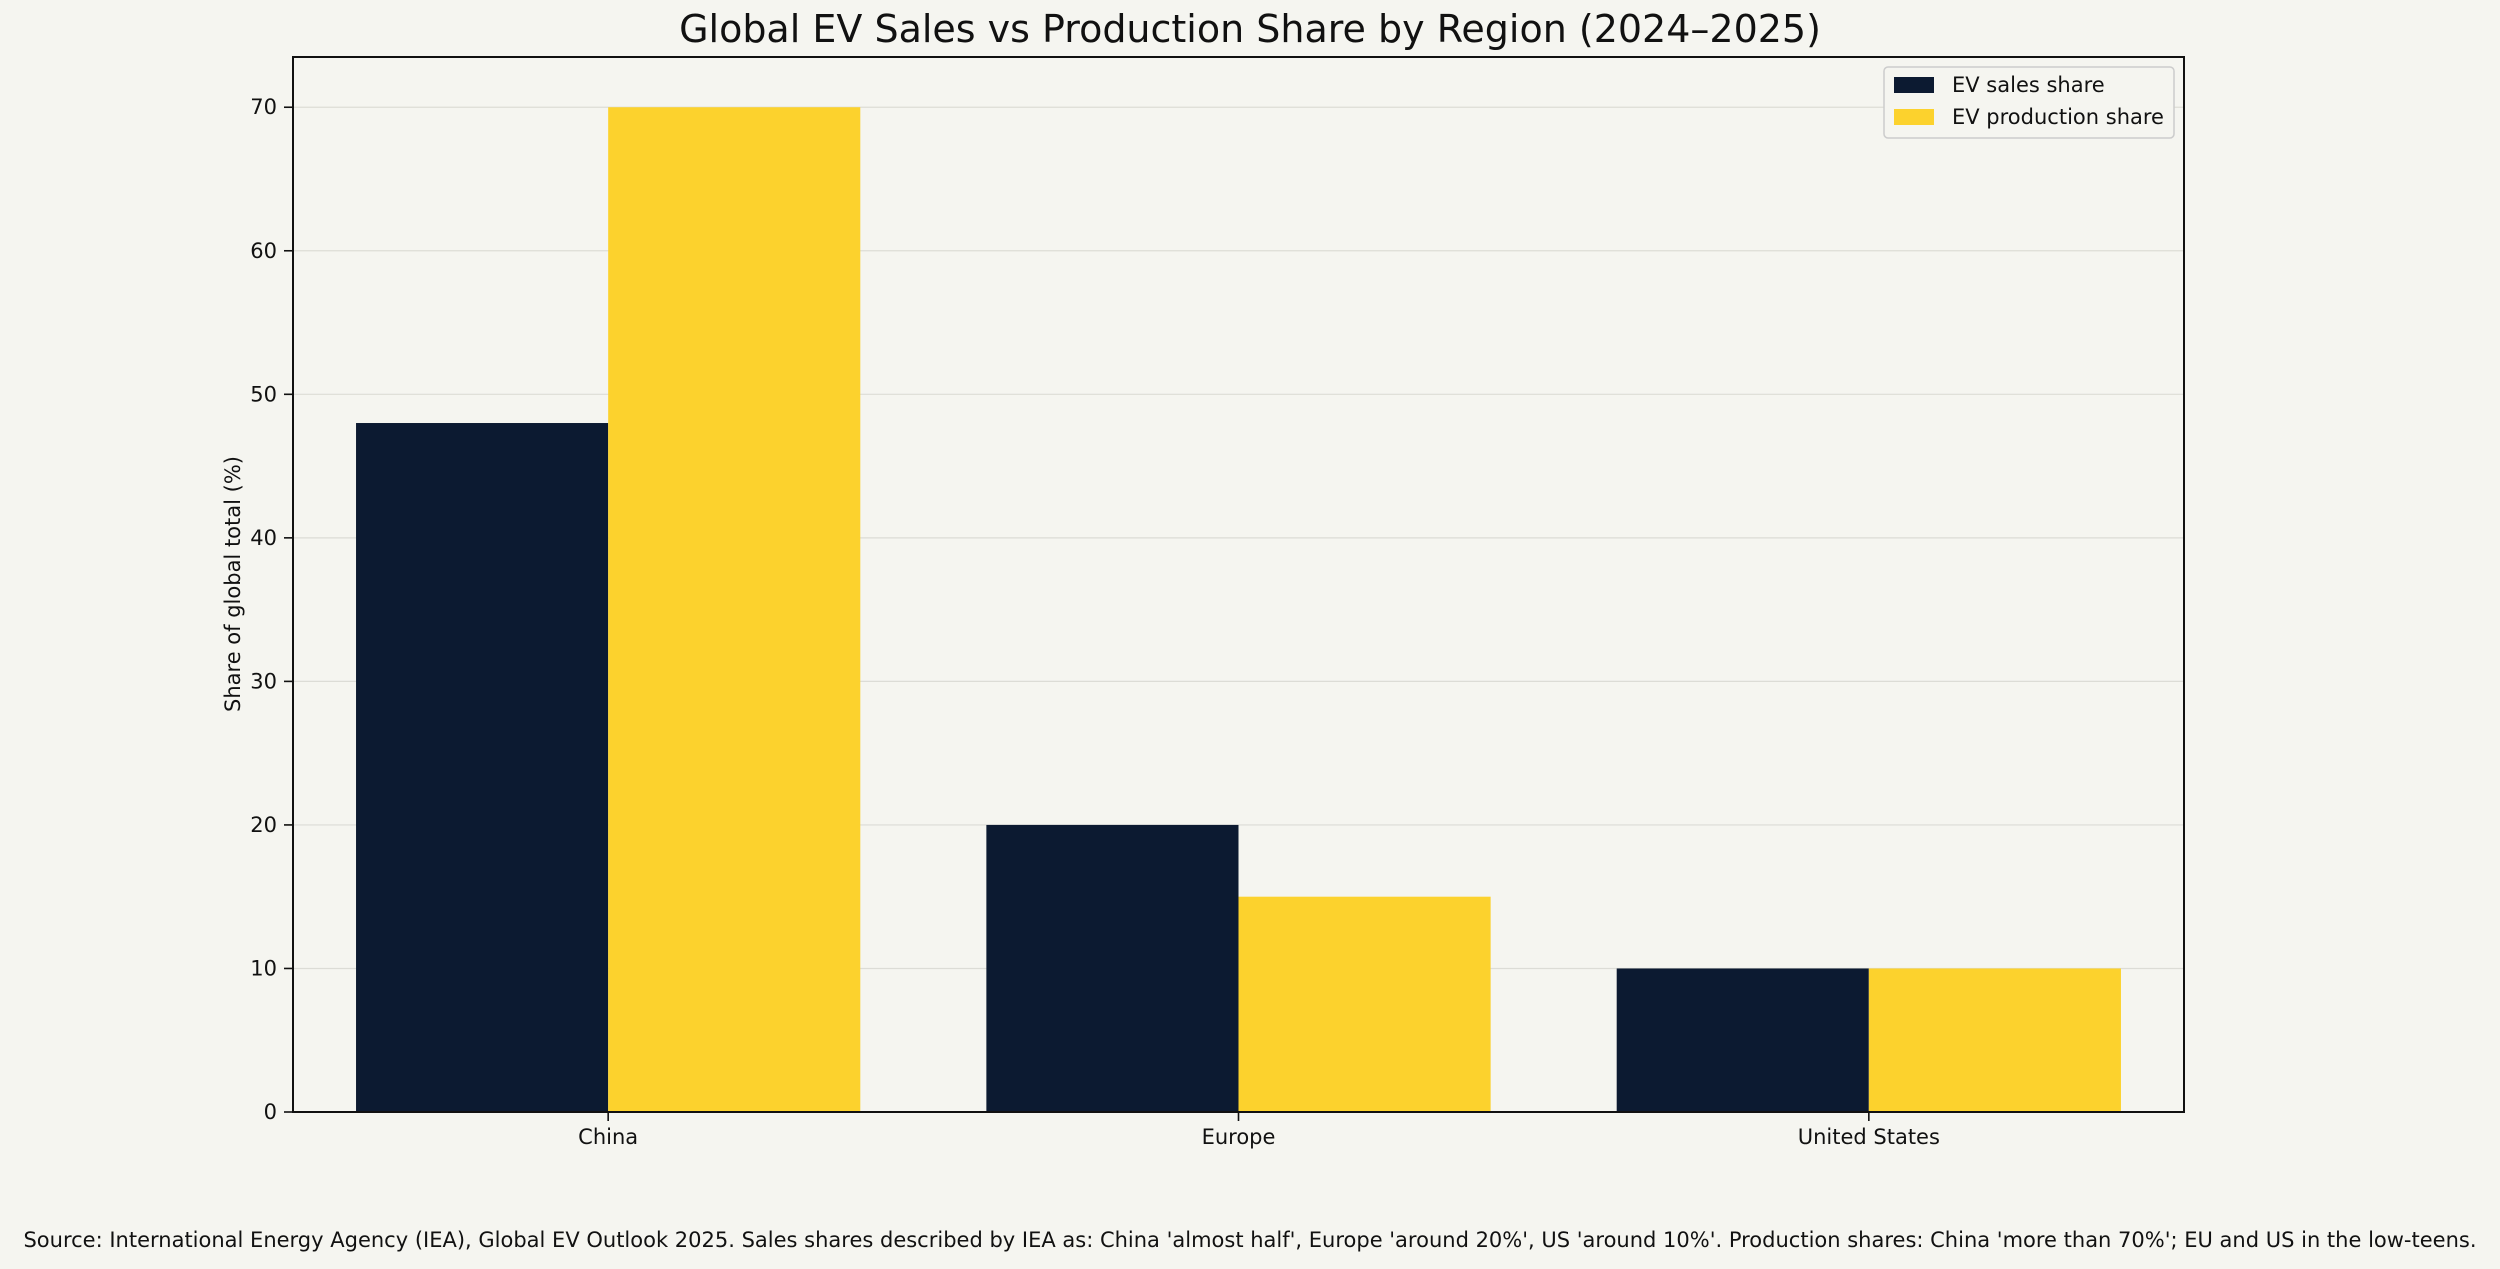 The width and height of the screenshot is (2500, 1269). I want to click on bar-sales-europe, so click(1112, 968).